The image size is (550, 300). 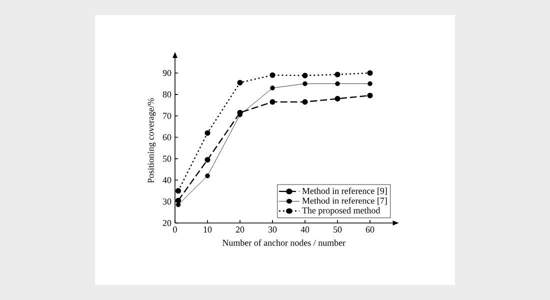 What do you see at coordinates (344, 192) in the screenshot?
I see `legend-label: Method in reference [9]` at bounding box center [344, 192].